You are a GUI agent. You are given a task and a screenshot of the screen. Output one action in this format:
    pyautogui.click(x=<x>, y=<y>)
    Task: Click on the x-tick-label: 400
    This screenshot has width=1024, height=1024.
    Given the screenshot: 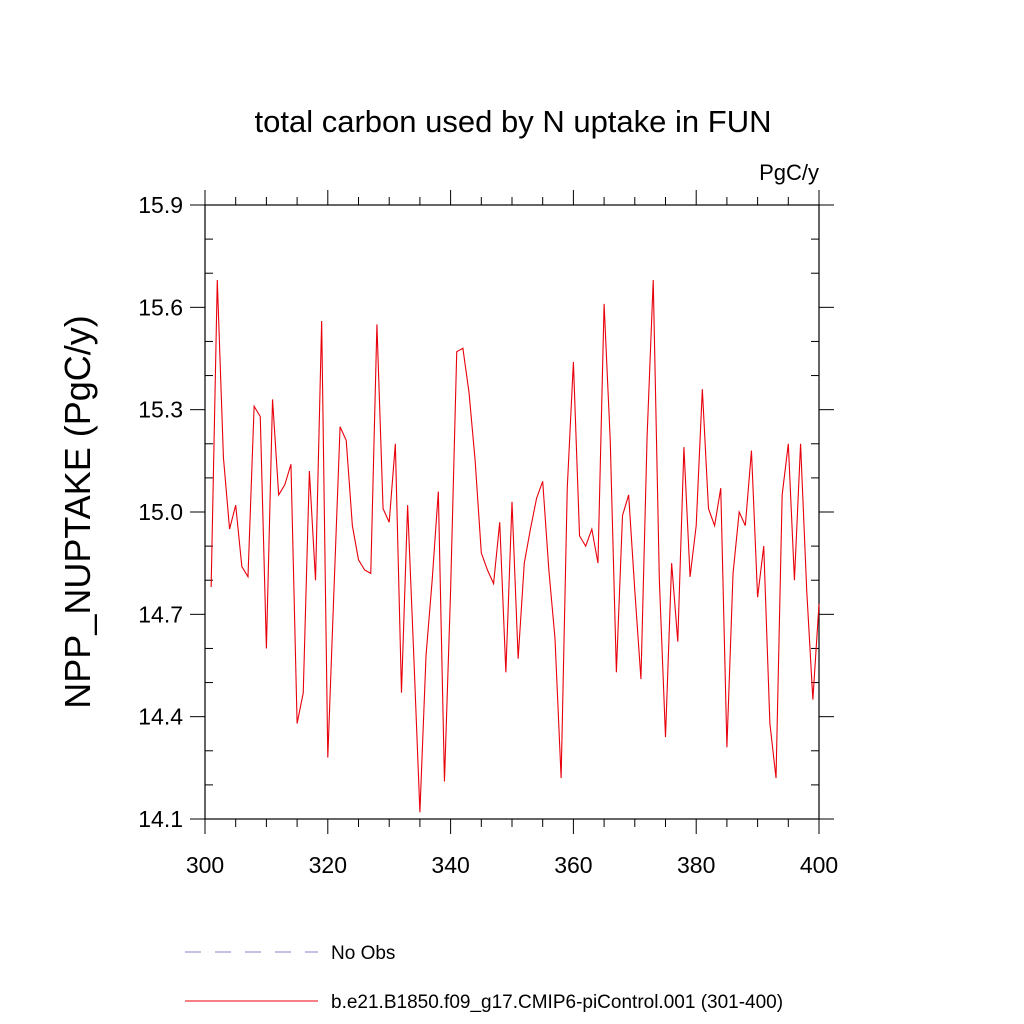 What is the action you would take?
    pyautogui.click(x=819, y=865)
    